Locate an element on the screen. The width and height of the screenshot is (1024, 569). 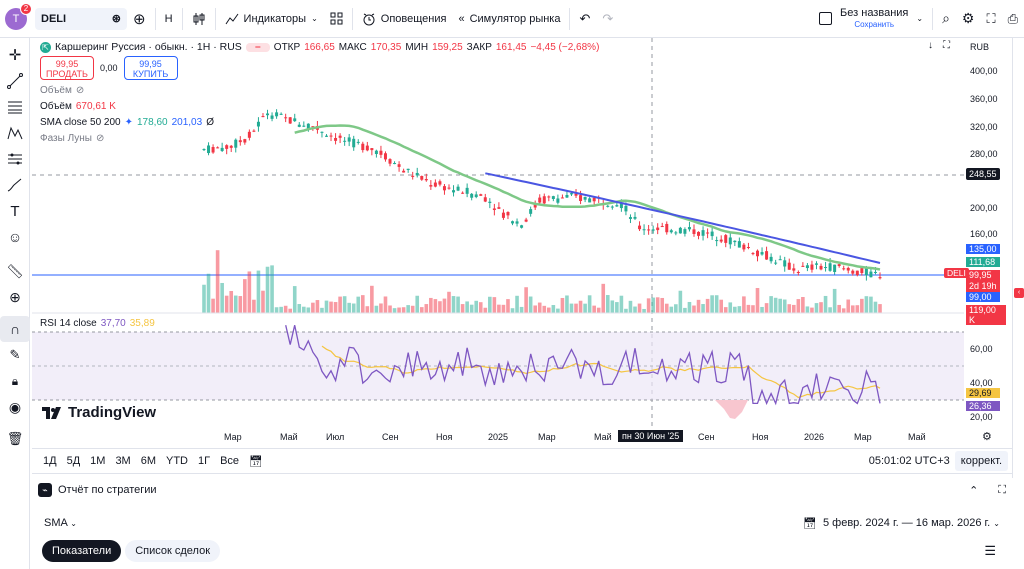
hide-tool: ◉ is located at coordinates (15, 407).